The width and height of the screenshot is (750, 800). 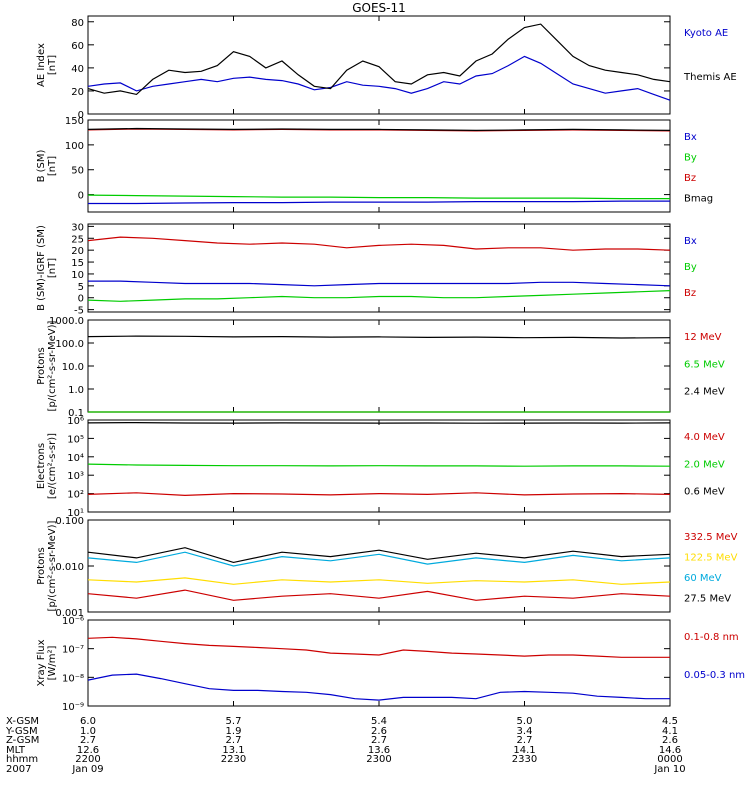 I want to click on y-tick-label: 80, so click(x=77, y=23).